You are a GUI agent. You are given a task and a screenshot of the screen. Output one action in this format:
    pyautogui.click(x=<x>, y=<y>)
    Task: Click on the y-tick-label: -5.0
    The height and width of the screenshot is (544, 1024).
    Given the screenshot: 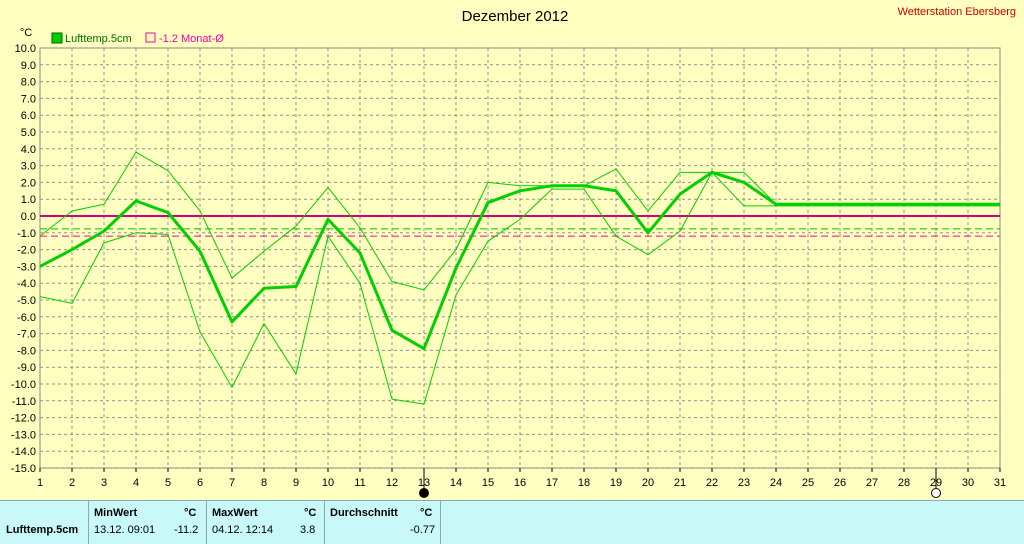 What is the action you would take?
    pyautogui.click(x=26, y=301)
    